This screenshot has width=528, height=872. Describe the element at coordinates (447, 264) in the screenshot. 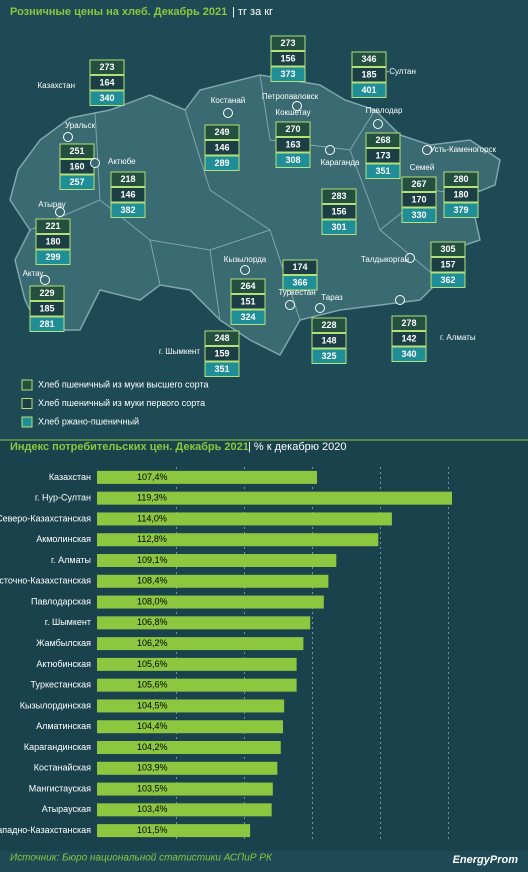

I see `price-value: 157` at that location.